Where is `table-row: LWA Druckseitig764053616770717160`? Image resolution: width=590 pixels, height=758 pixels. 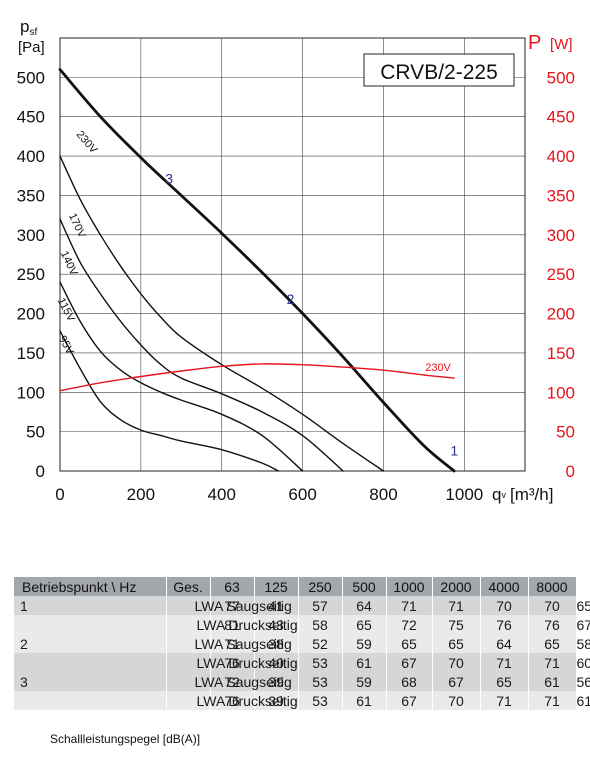 table-row: LWA Druckseitig764053616770717160 is located at coordinates (302, 662).